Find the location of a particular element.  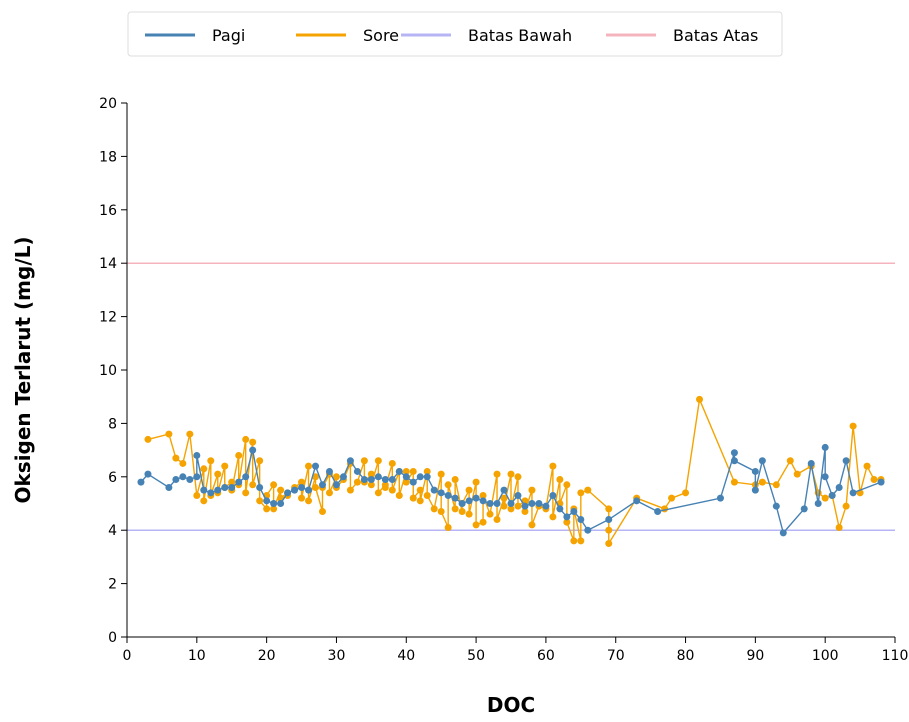

x-axis-title: DOC is located at coordinates (511, 705).